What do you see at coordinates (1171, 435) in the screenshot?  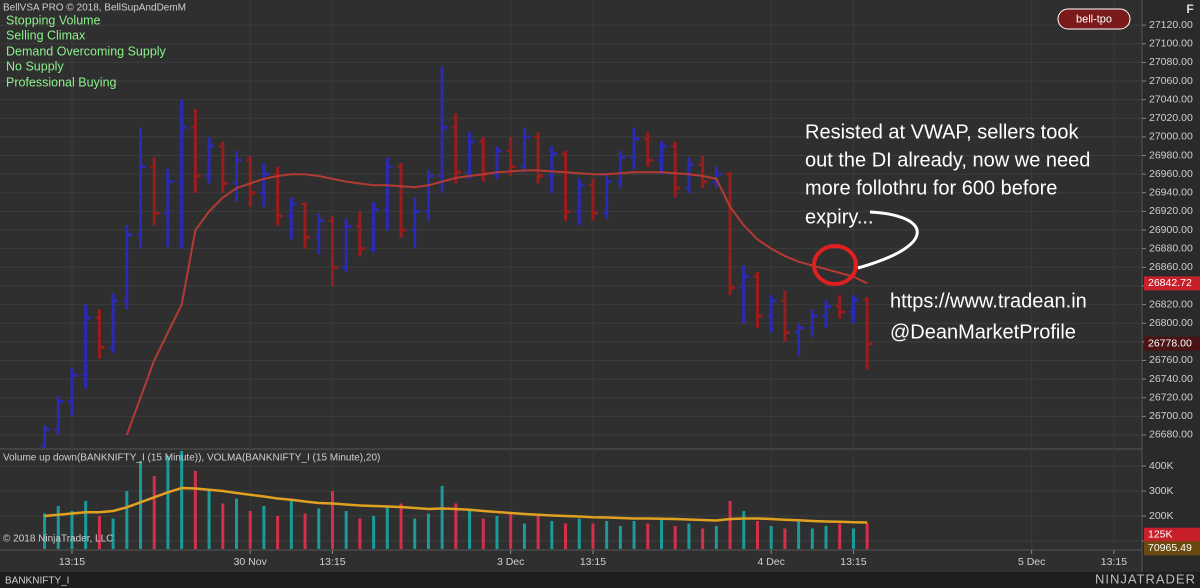 I see `y-tick-label: 26680.00` at bounding box center [1171, 435].